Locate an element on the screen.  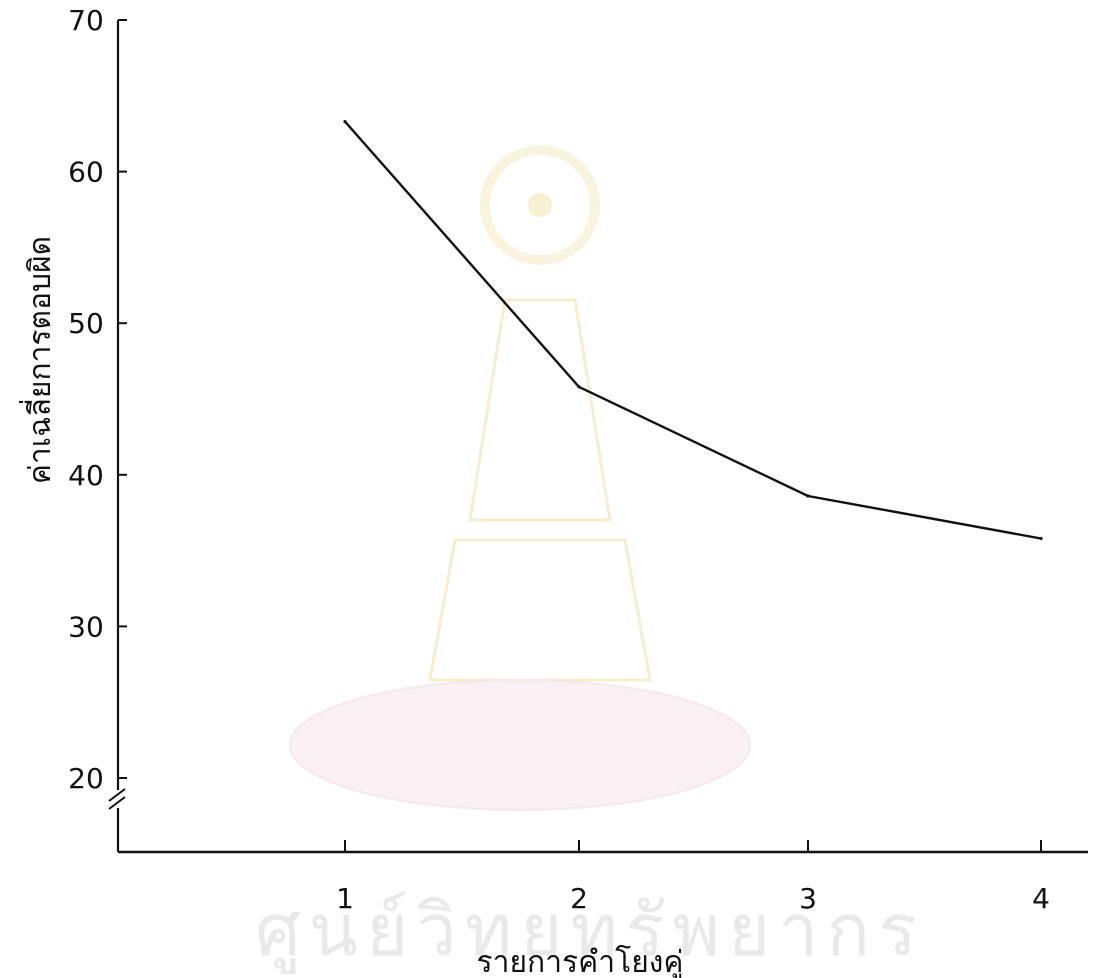
x-tick-labels: 1 2 3 4 is located at coordinates (693, 898).